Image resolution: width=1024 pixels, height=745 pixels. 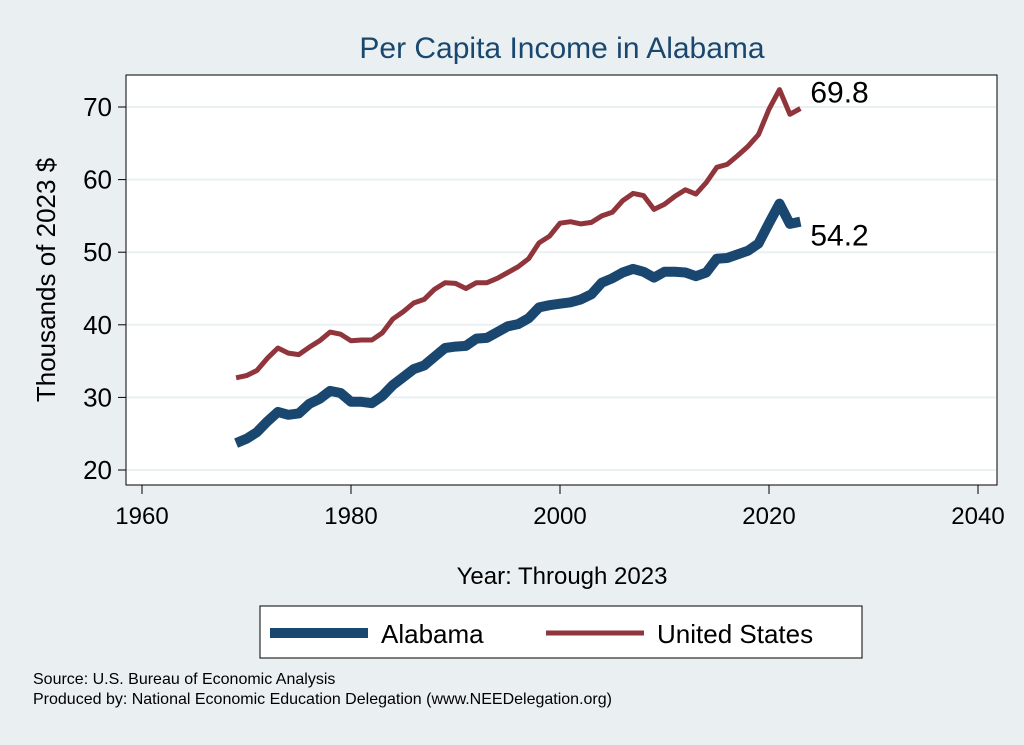 What do you see at coordinates (735, 634) in the screenshot?
I see `legend-label-united-states: United States` at bounding box center [735, 634].